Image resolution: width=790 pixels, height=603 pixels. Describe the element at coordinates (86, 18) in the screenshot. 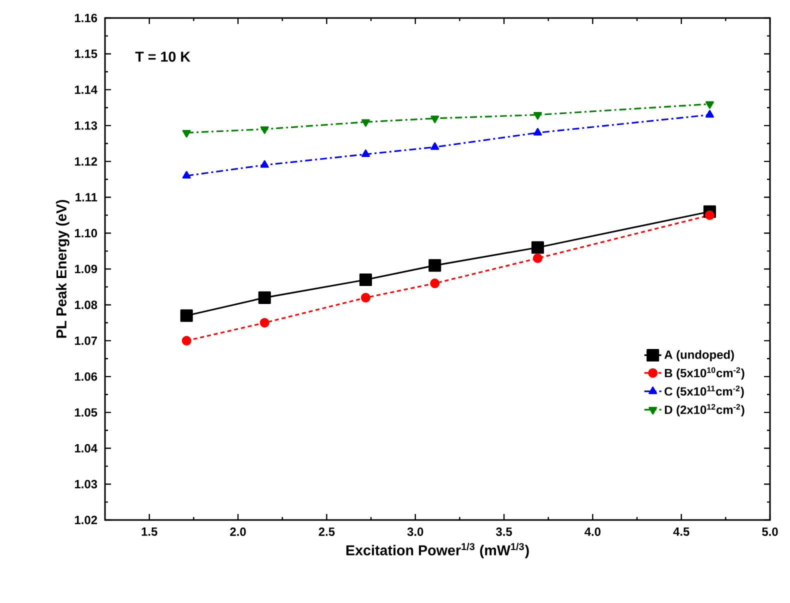

I see `y-tick-label: 1.16` at that location.